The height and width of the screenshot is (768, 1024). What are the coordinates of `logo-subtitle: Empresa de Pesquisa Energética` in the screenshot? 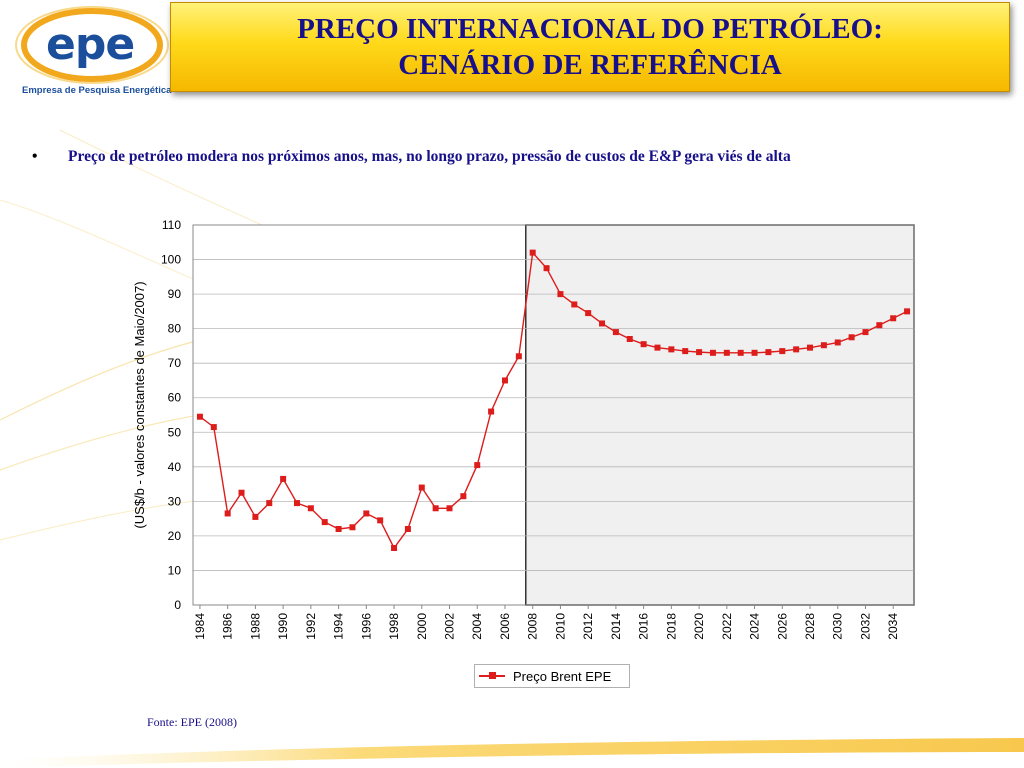 It's located at (97, 90).